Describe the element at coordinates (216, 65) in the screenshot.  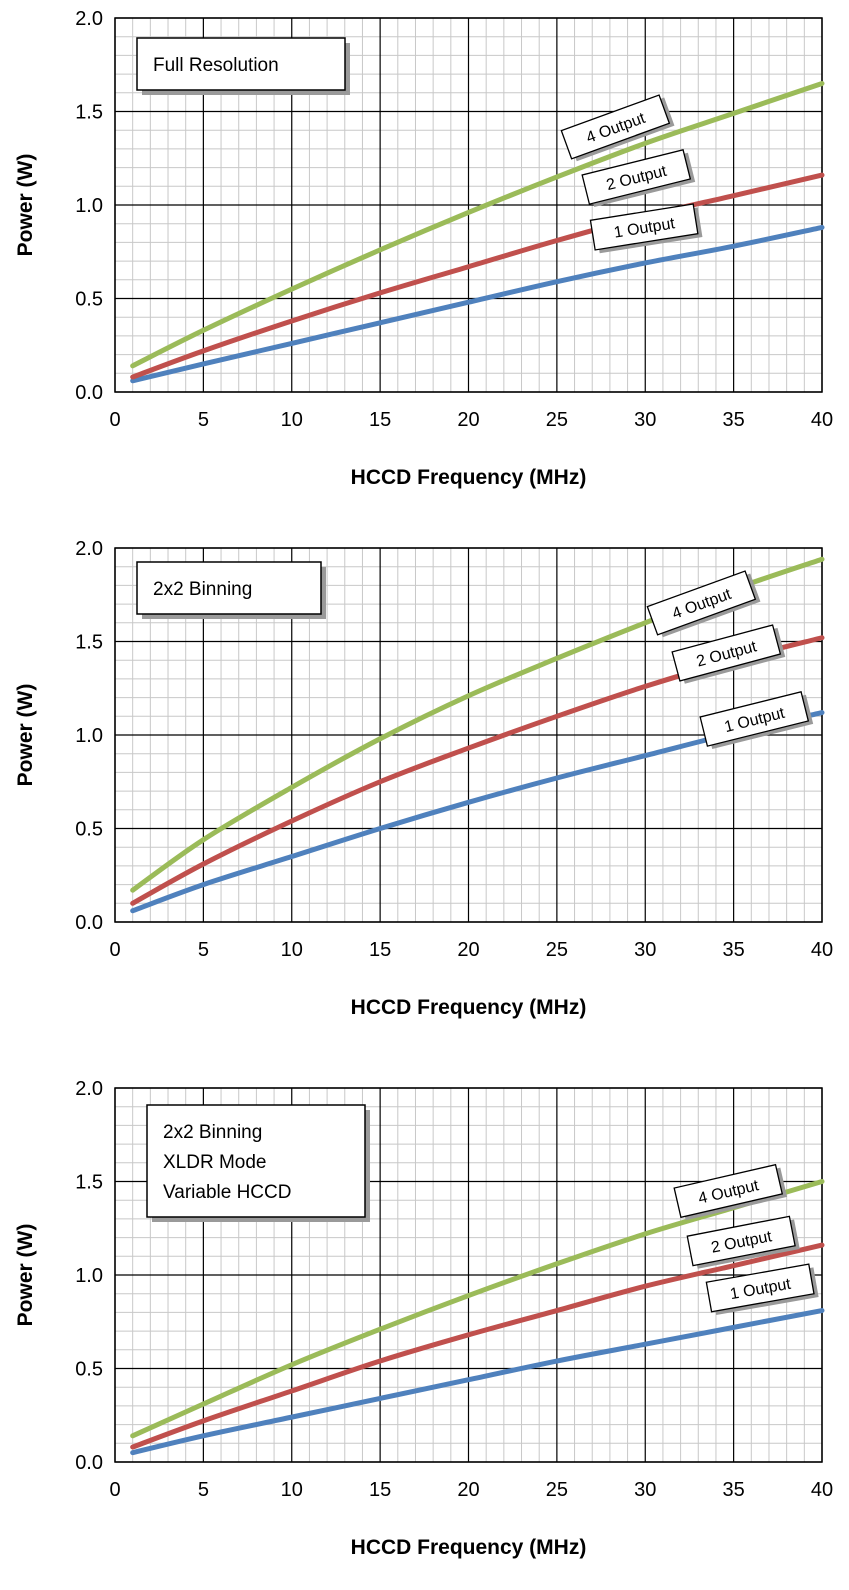
I see `annotation-text: Full Resolution` at that location.